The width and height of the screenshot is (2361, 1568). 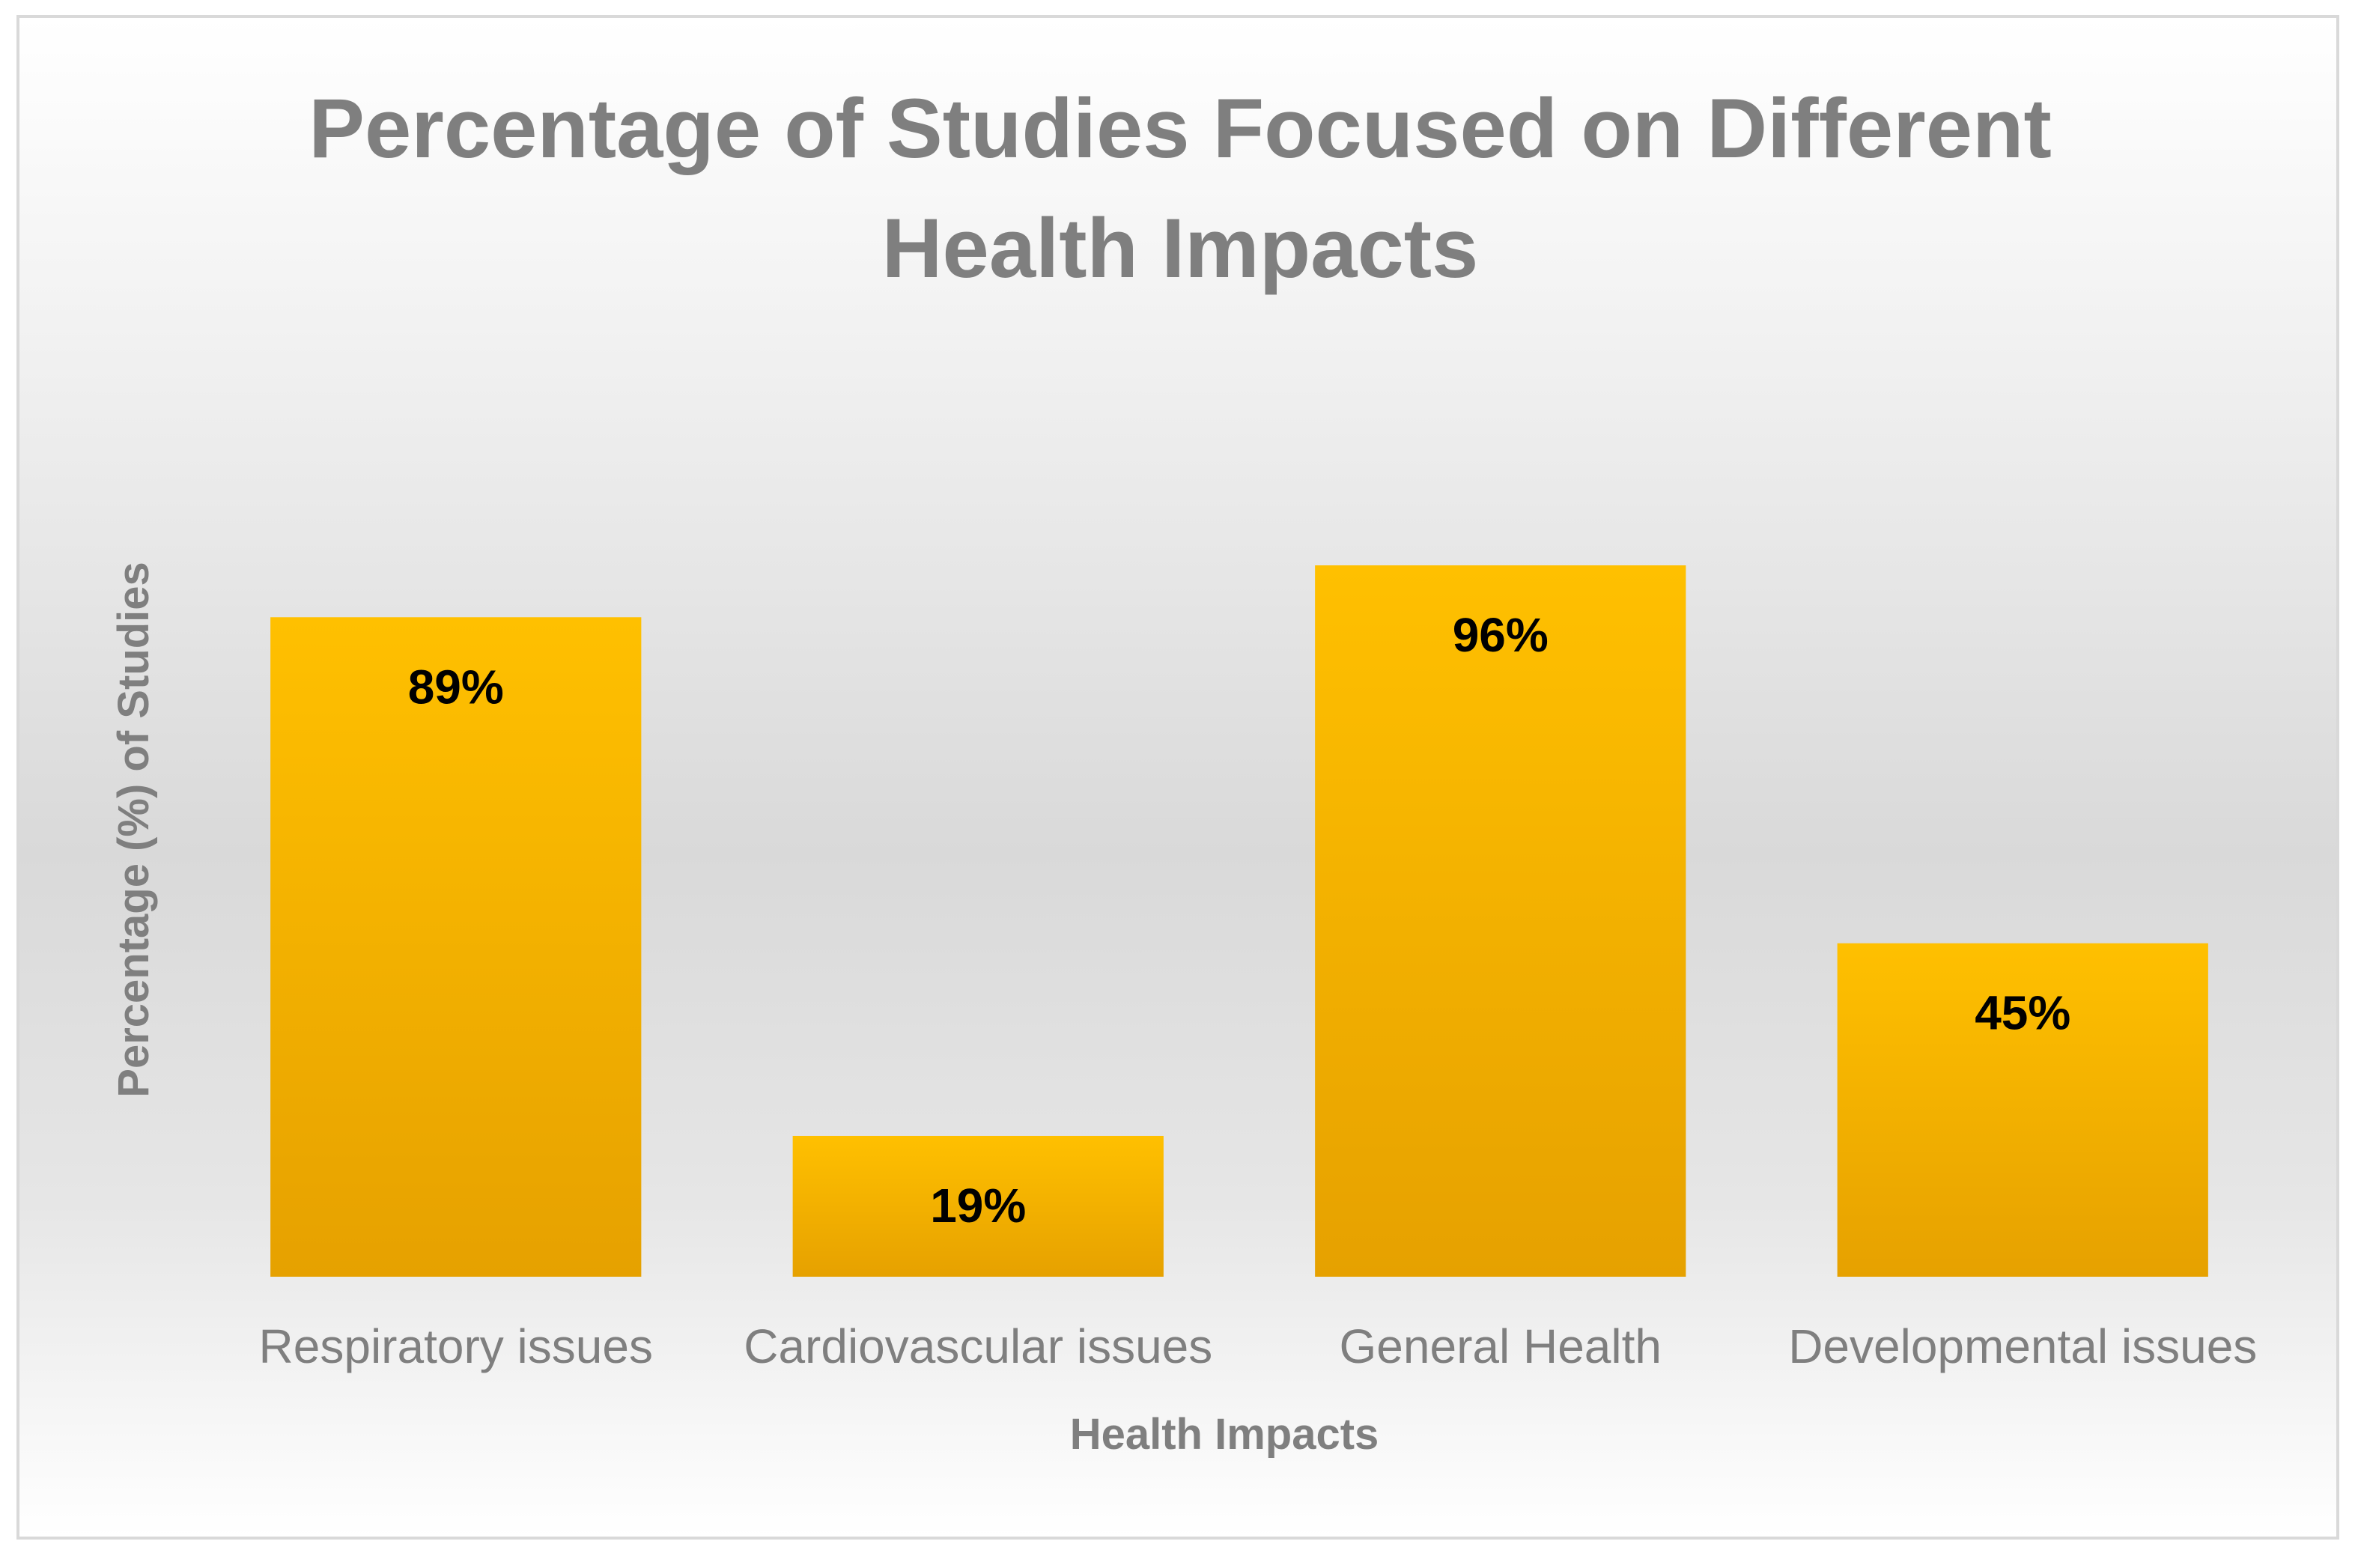 What do you see at coordinates (1180, 248) in the screenshot?
I see `chart-title-line-2: Health Impacts` at bounding box center [1180, 248].